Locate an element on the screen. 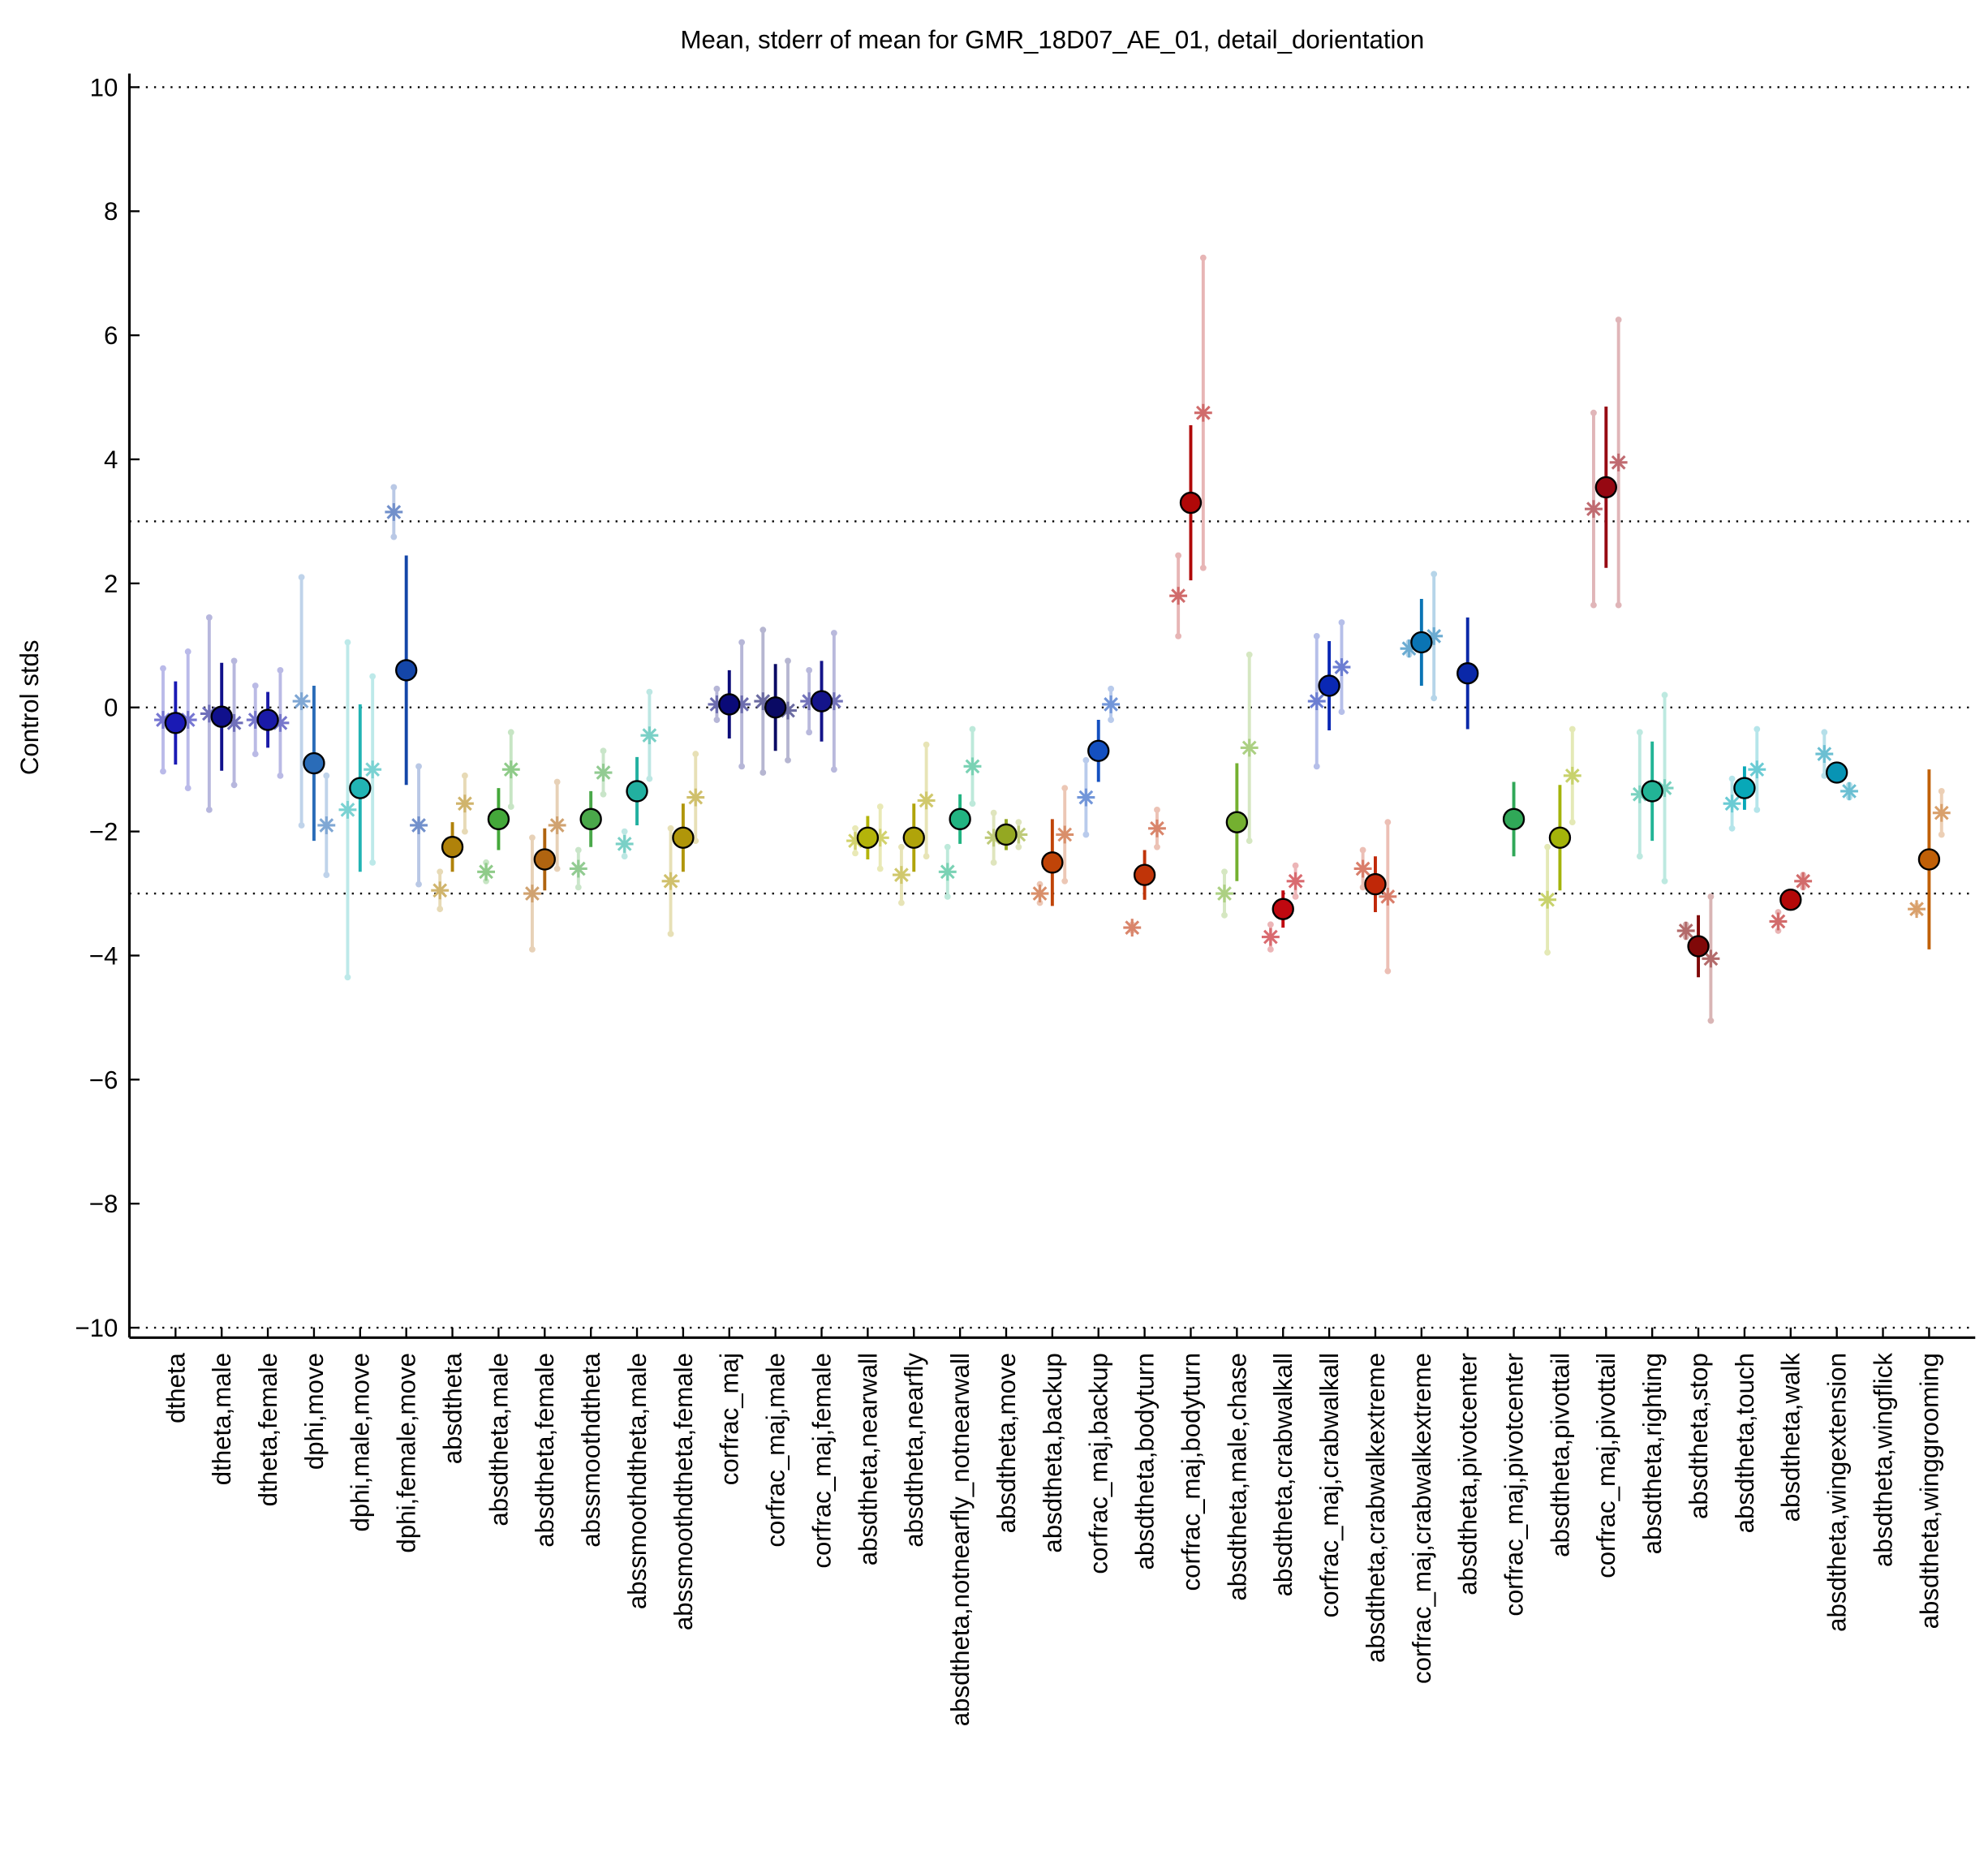 Image resolution: width=1988 pixels, height=1860 pixels. y-tick-label: 2 is located at coordinates (111, 584).